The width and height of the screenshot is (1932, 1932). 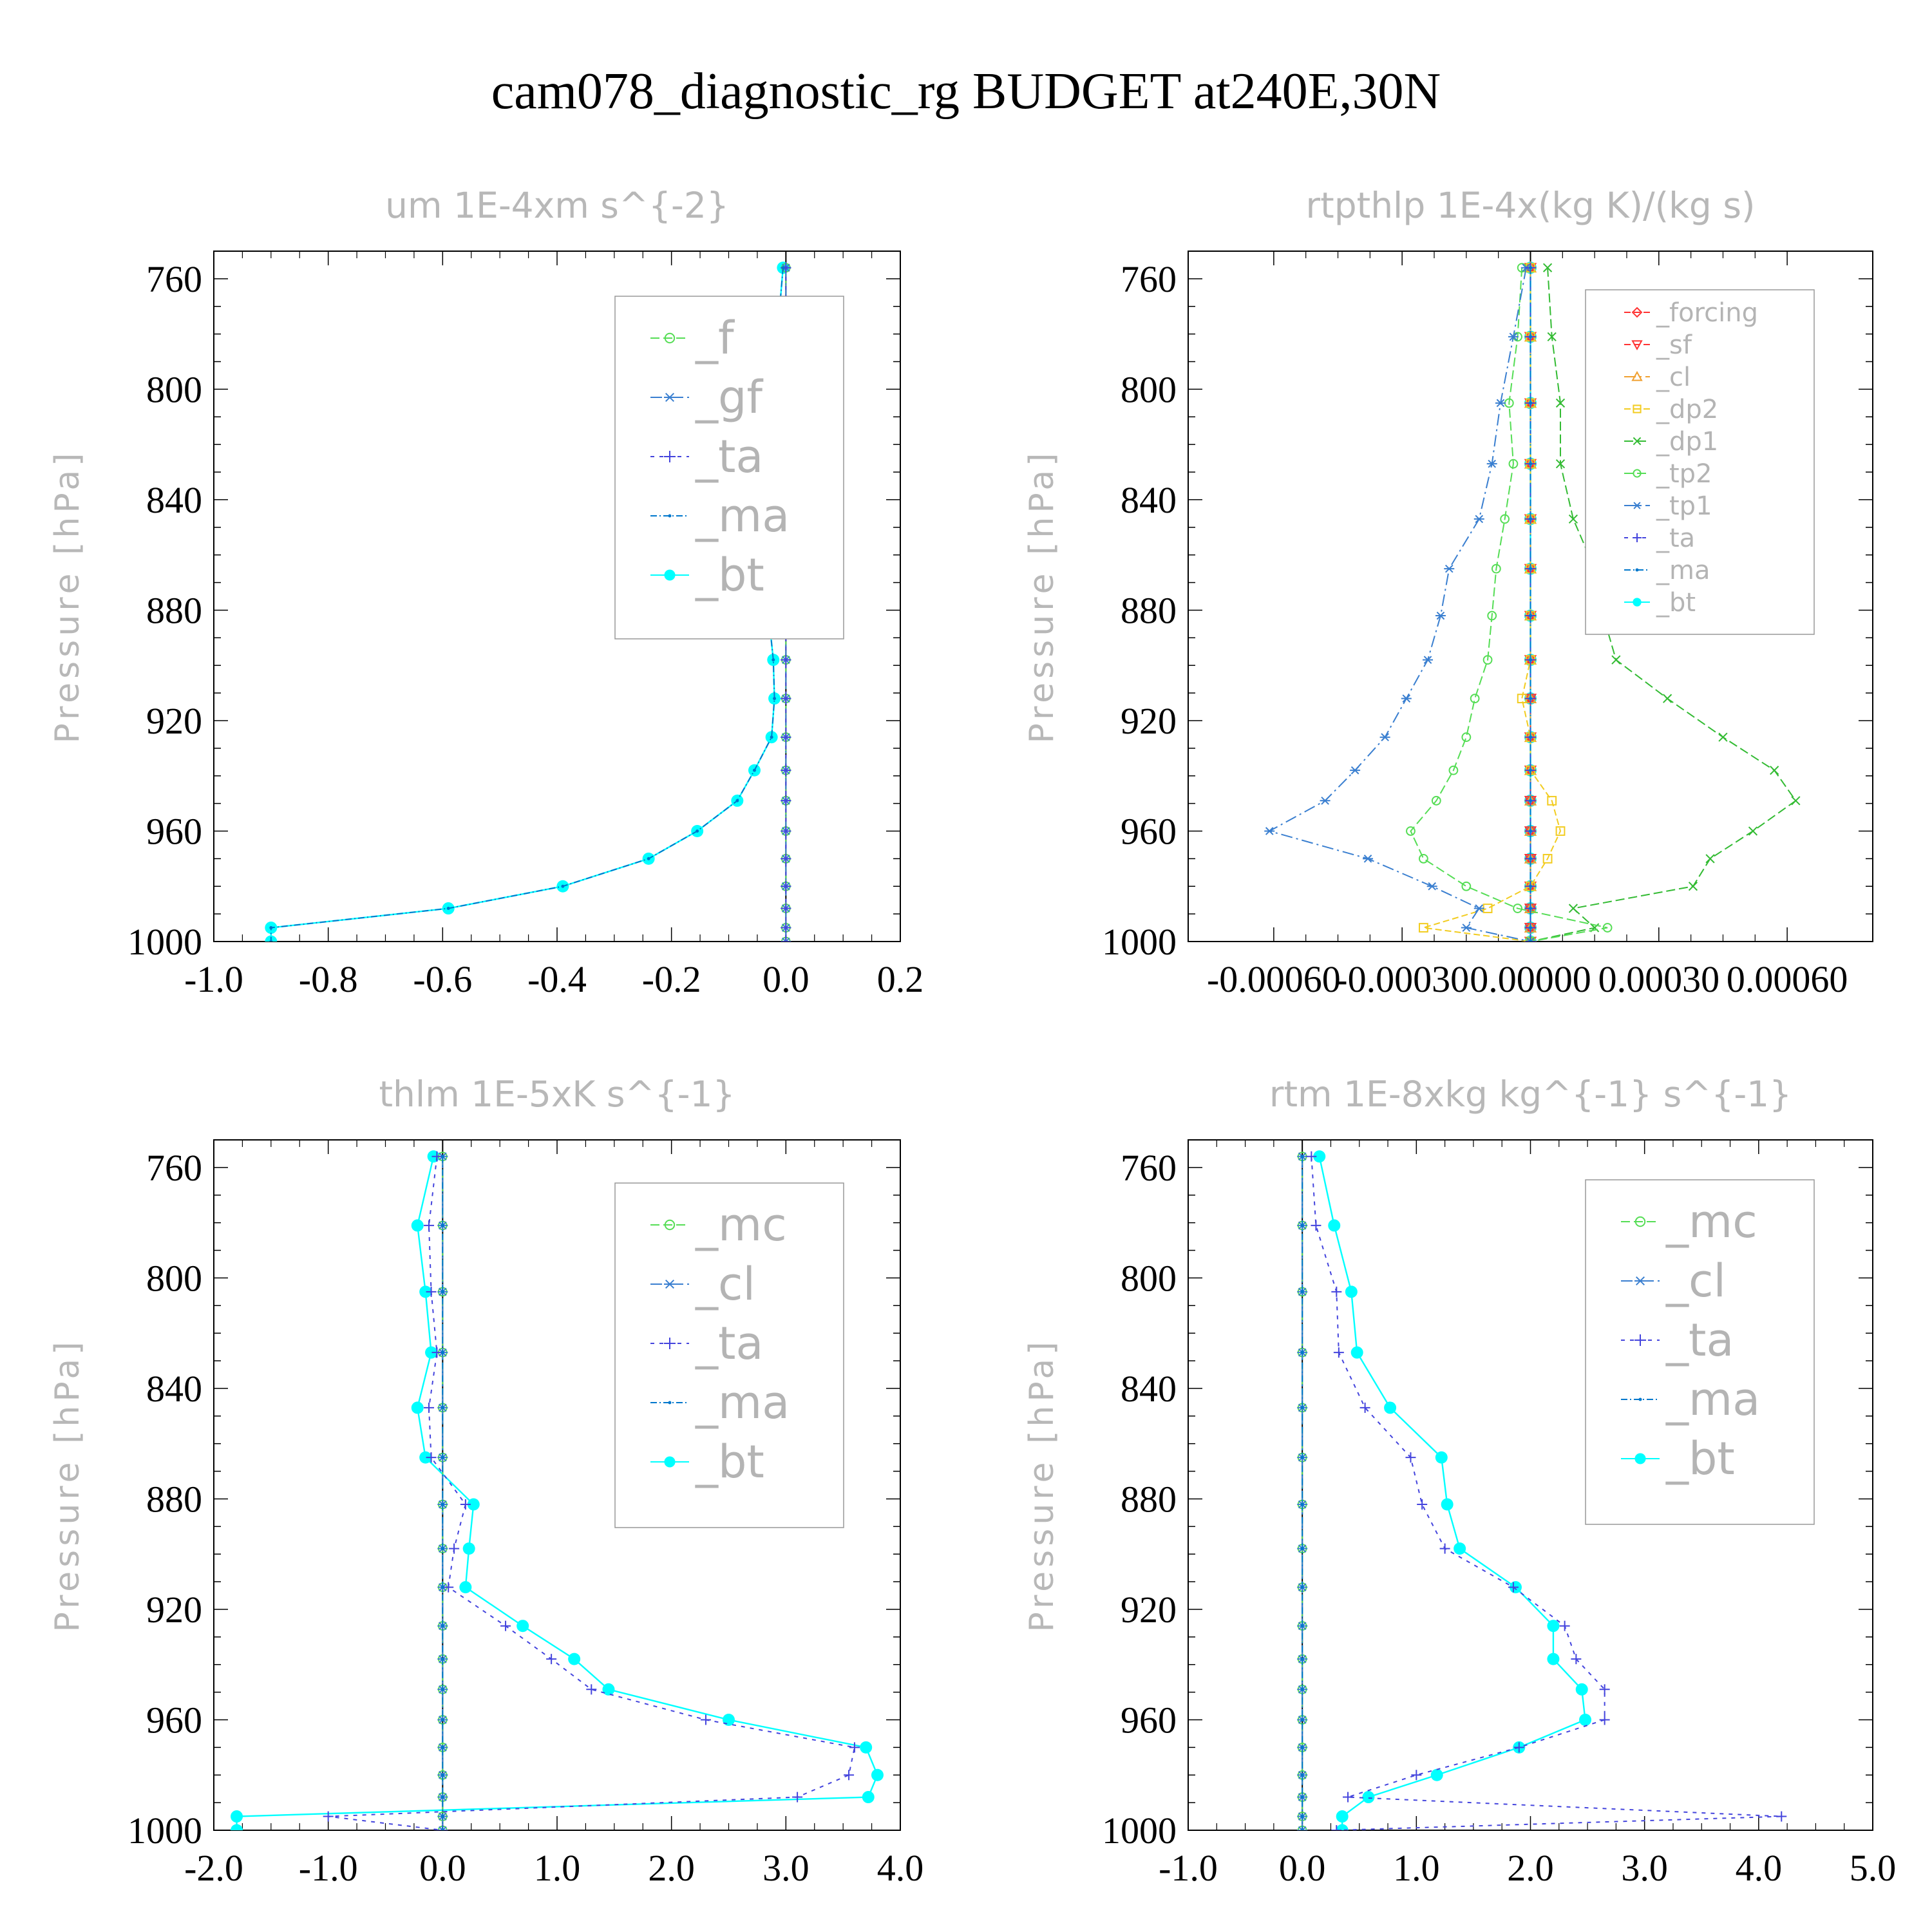 I want to click on x-tick-label: 3.0, so click(x=786, y=1868).